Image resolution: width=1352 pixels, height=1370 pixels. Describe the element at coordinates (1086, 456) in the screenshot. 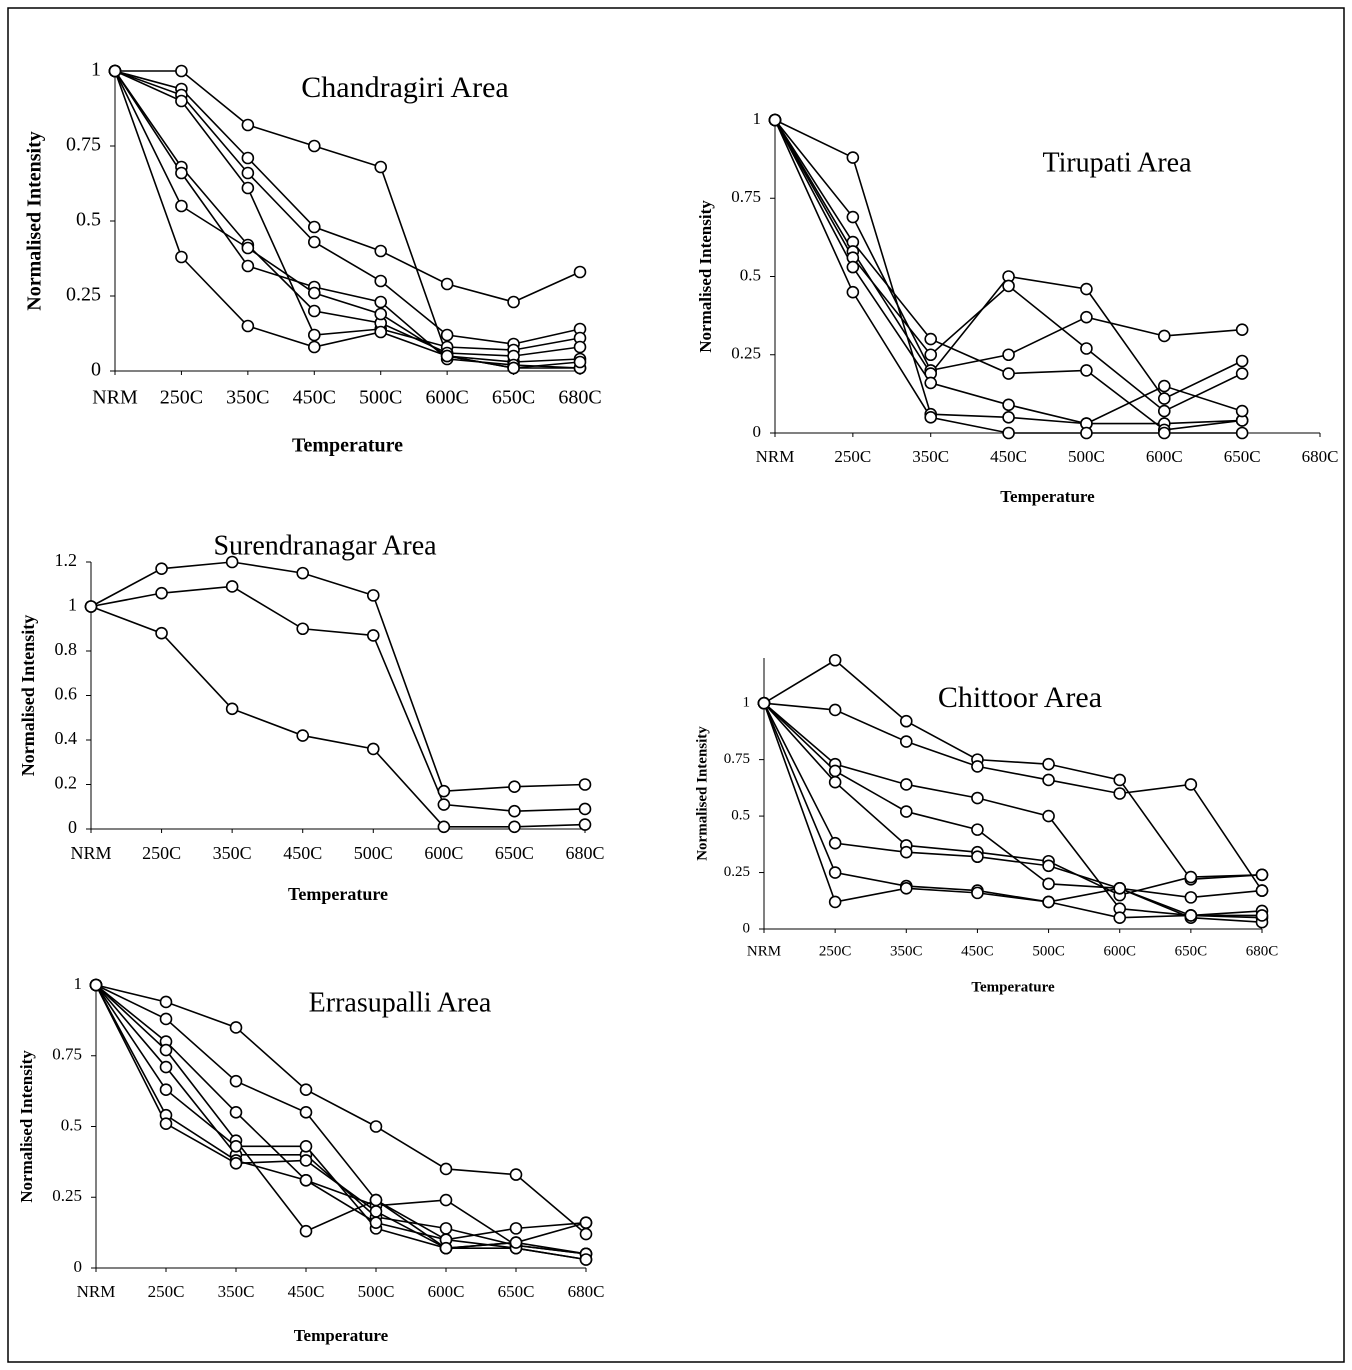

I see `x-tick-label: 500C` at that location.